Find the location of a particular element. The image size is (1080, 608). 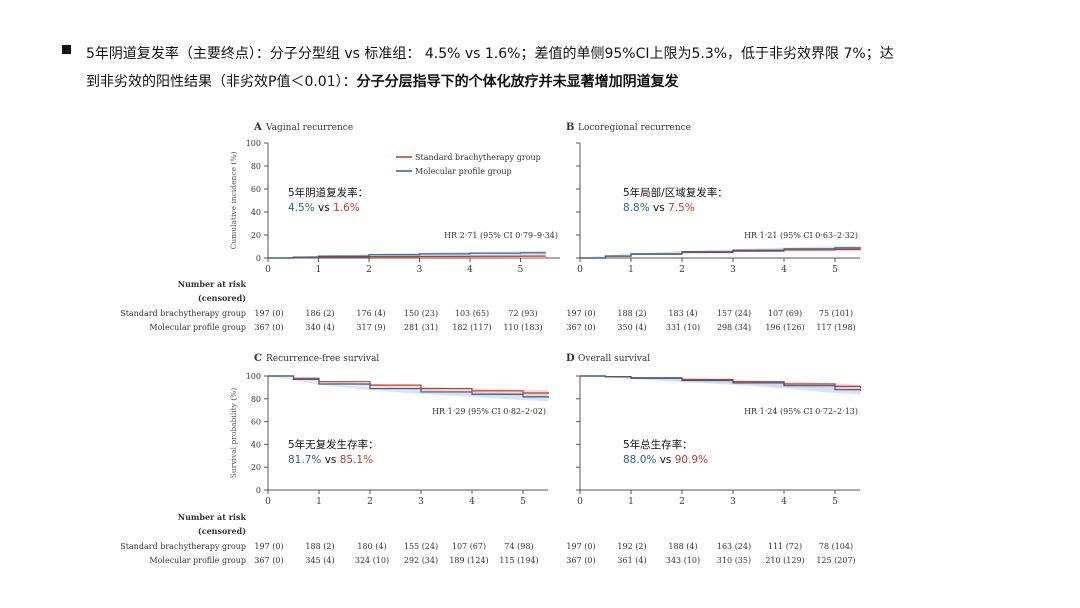

panel-C-x-tick-label: 4 is located at coordinates (472, 502).